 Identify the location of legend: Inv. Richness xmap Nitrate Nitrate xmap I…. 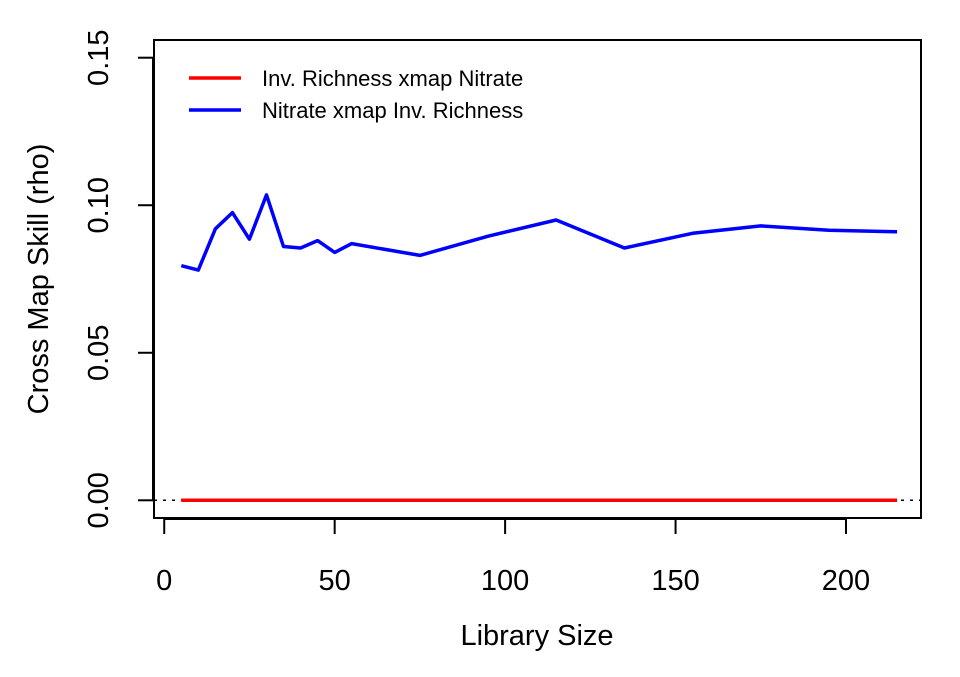
(356, 94).